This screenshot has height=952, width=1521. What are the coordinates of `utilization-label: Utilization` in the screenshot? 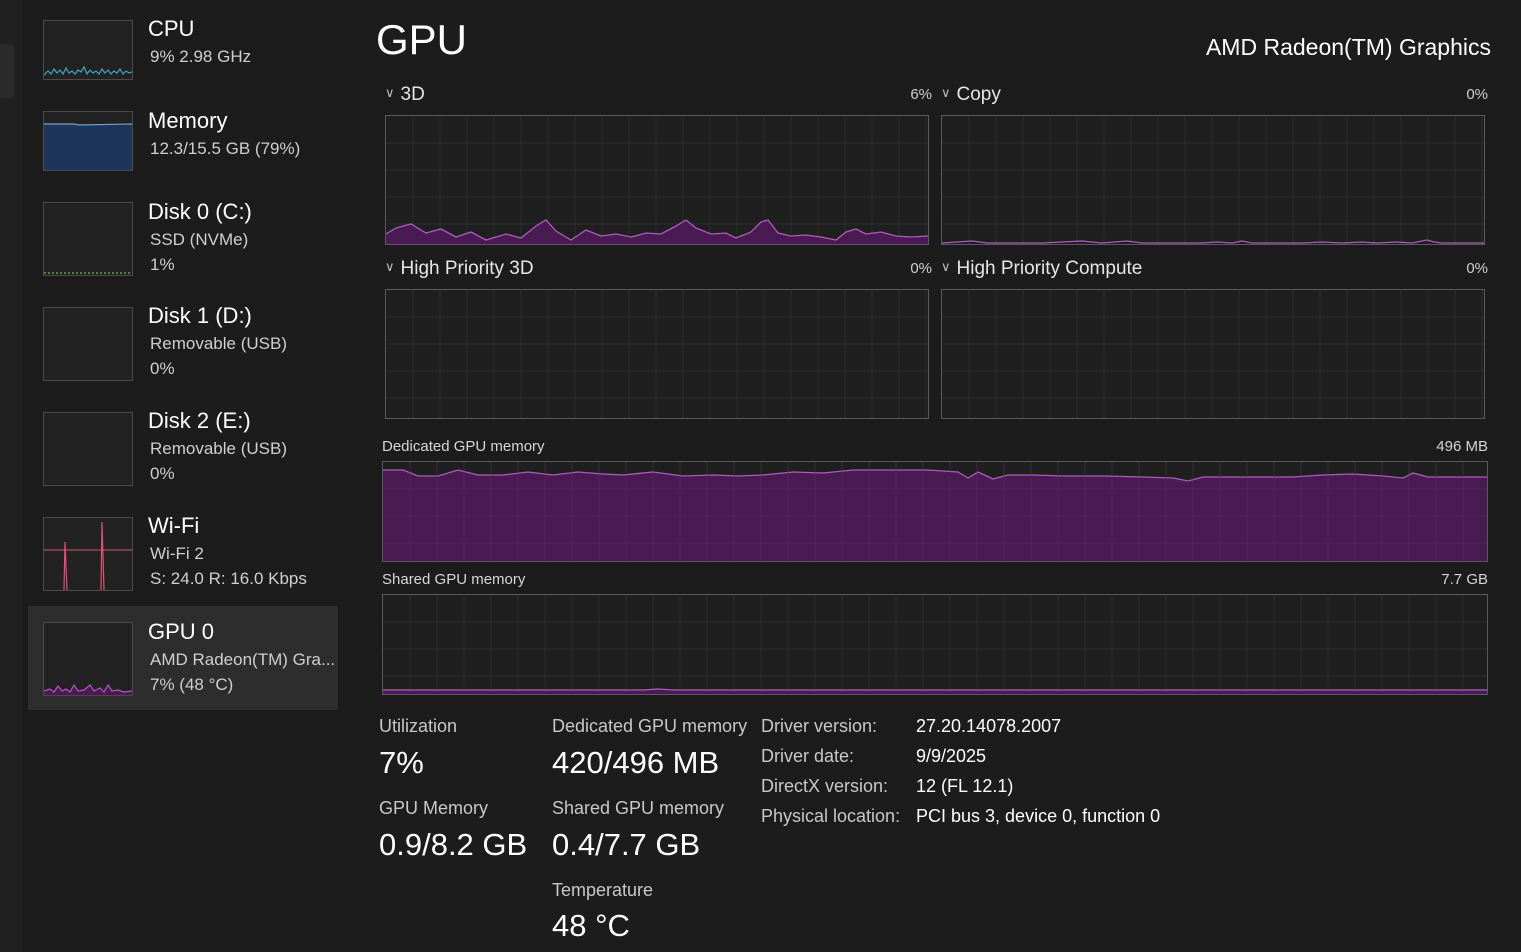 It's located at (418, 726).